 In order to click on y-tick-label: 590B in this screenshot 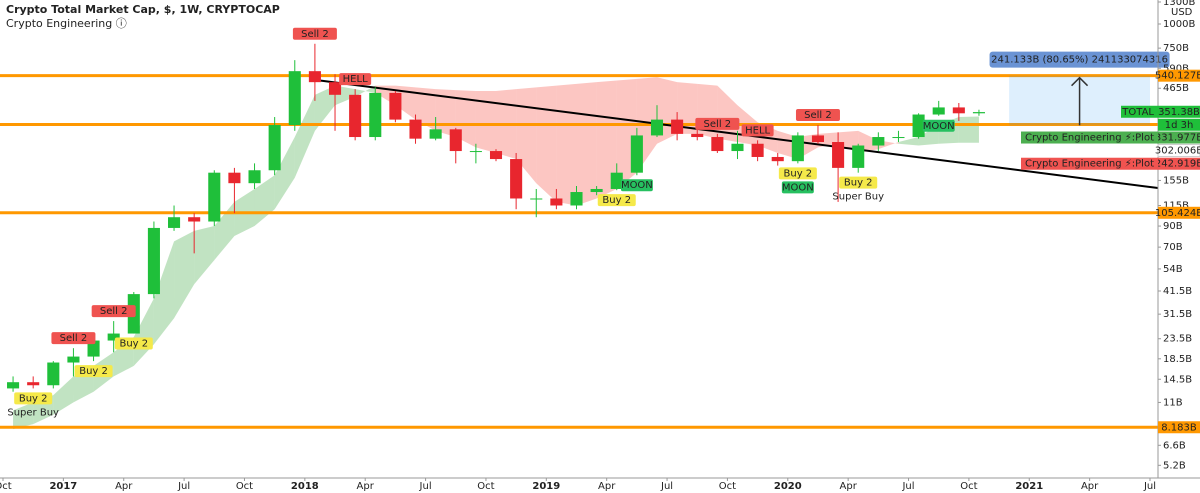, I will do `click(1176, 68)`.